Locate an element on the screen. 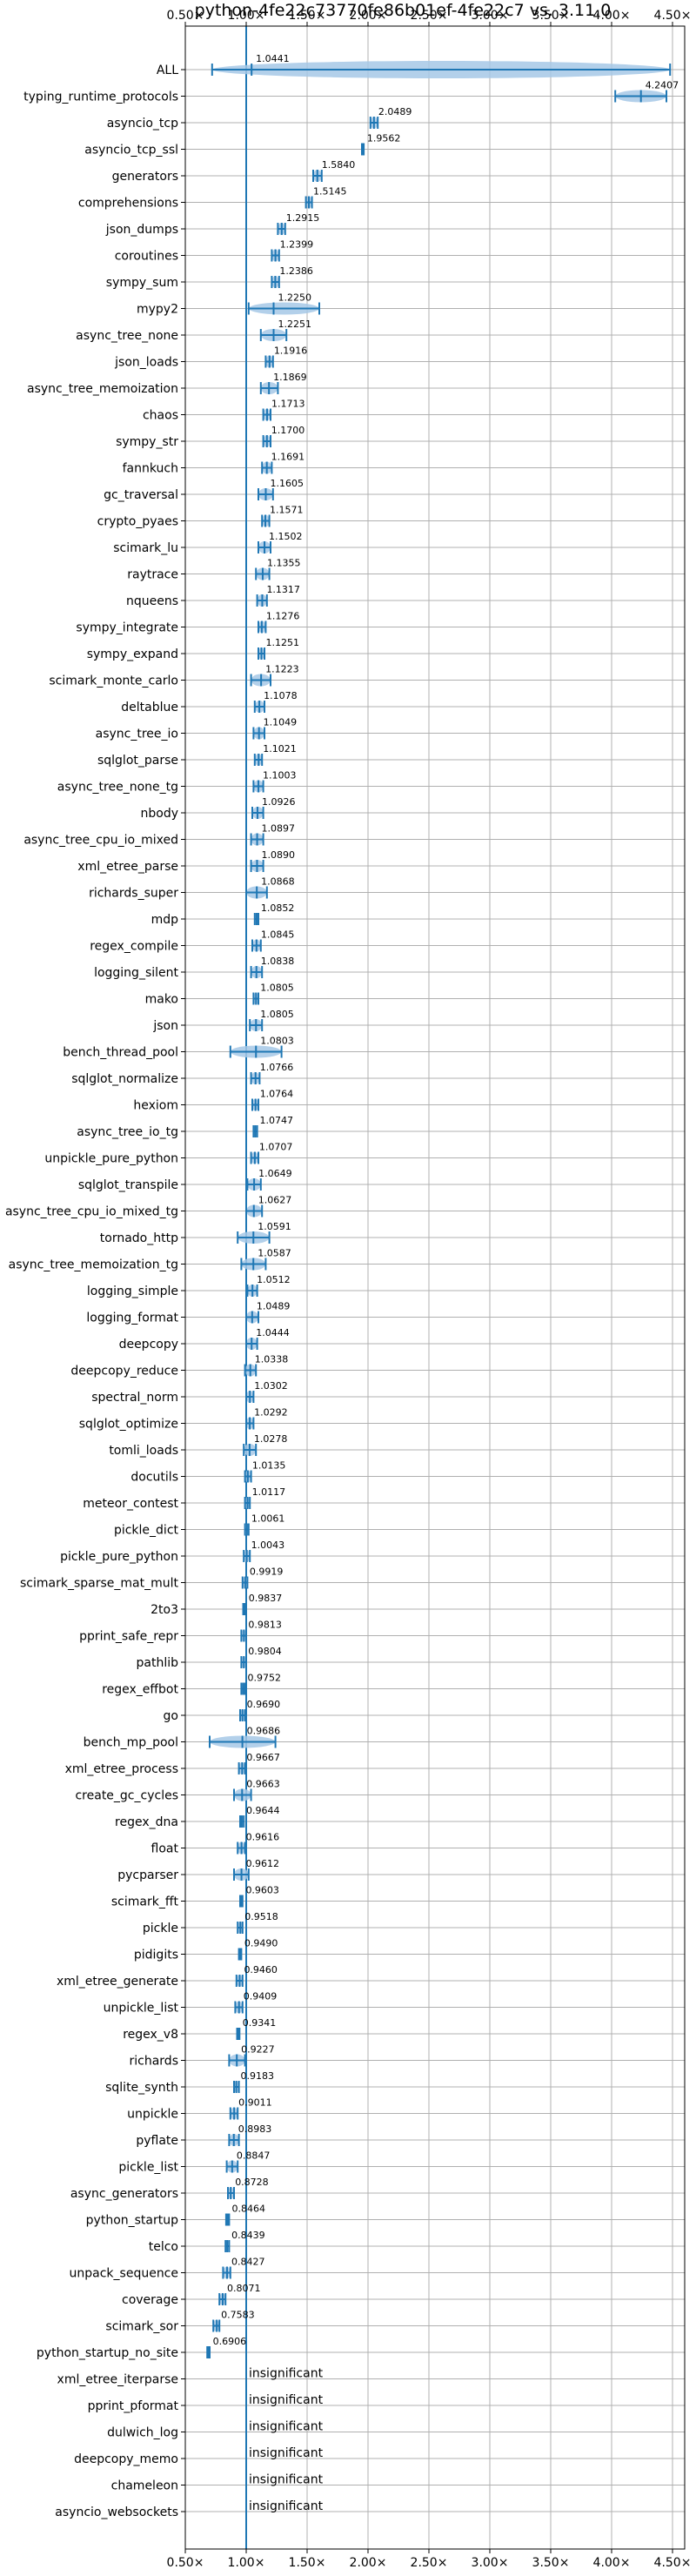  value-label: 1.0135 is located at coordinates (269, 1466).